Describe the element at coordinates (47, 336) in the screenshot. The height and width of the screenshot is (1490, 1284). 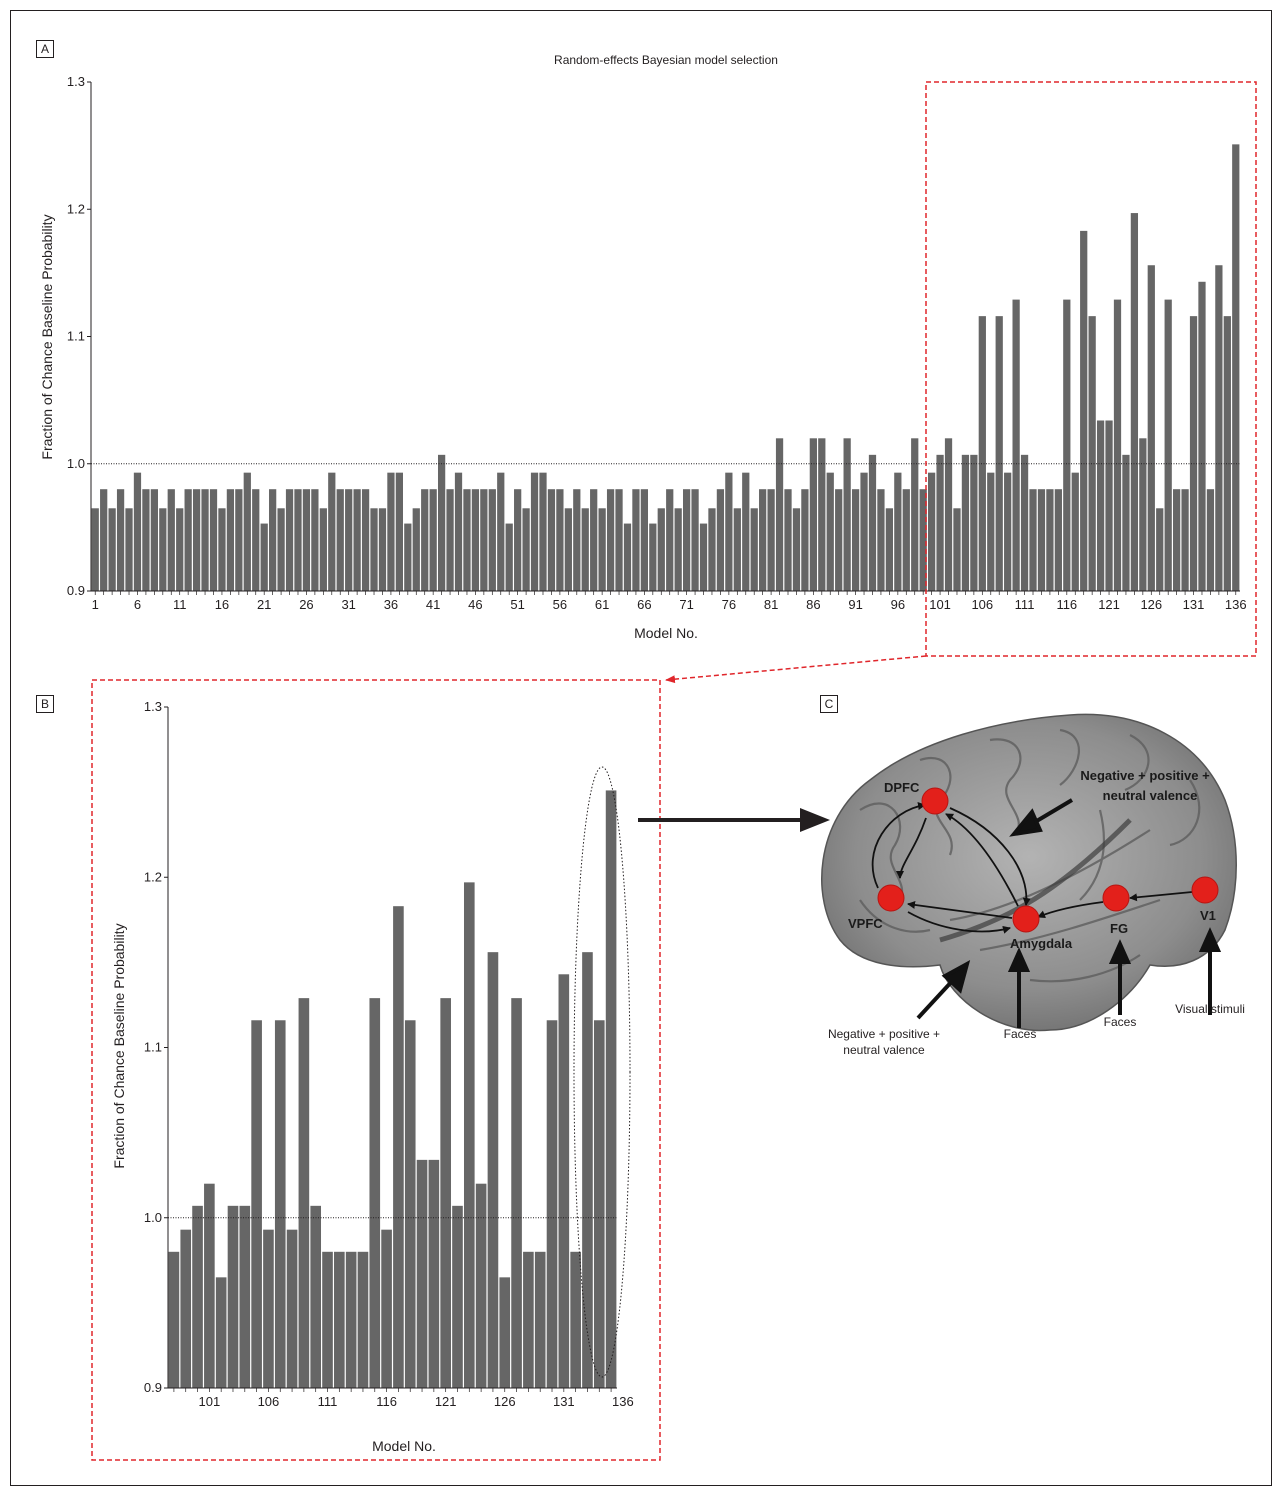
I see `chart-a-y-axis-label: Fraction of Chance Baseline Probability` at that location.